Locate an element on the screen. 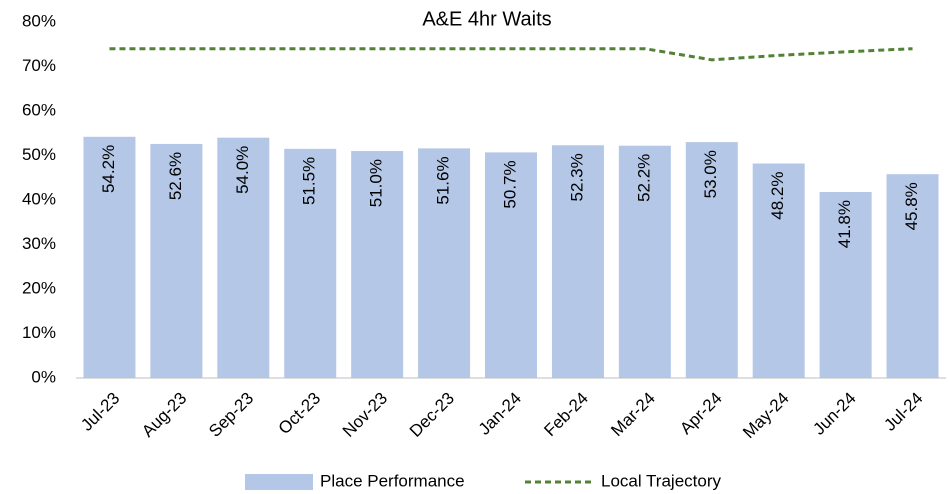  data-label: 51.0% is located at coordinates (376, 183).